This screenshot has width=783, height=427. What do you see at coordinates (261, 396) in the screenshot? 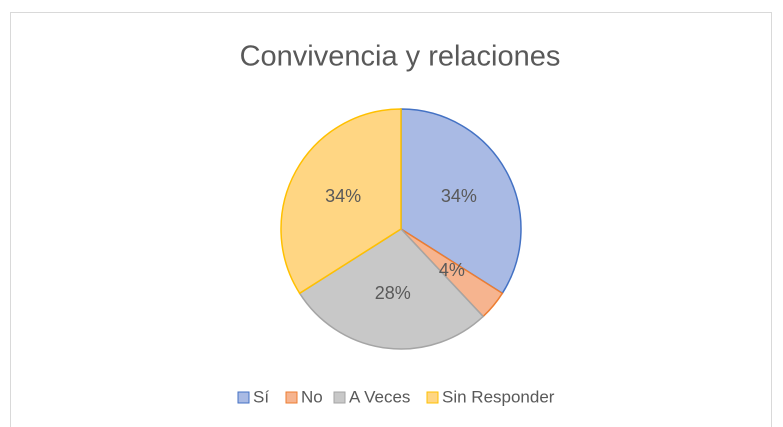
I see `legend-label: Sí` at bounding box center [261, 396].